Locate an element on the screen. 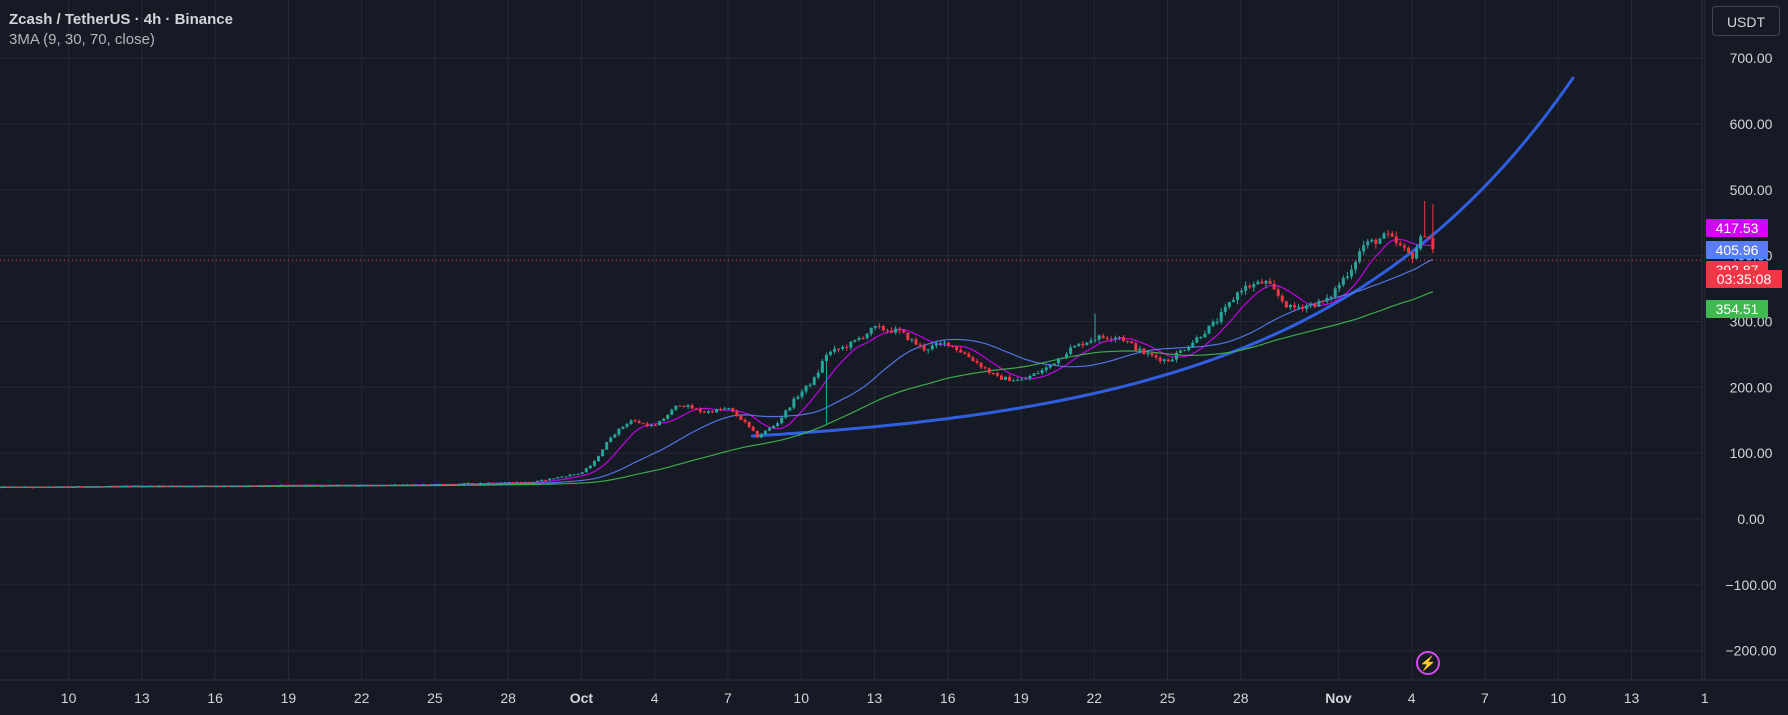 Image resolution: width=1788 pixels, height=715 pixels. x-tick-label: 13 is located at coordinates (1632, 698).